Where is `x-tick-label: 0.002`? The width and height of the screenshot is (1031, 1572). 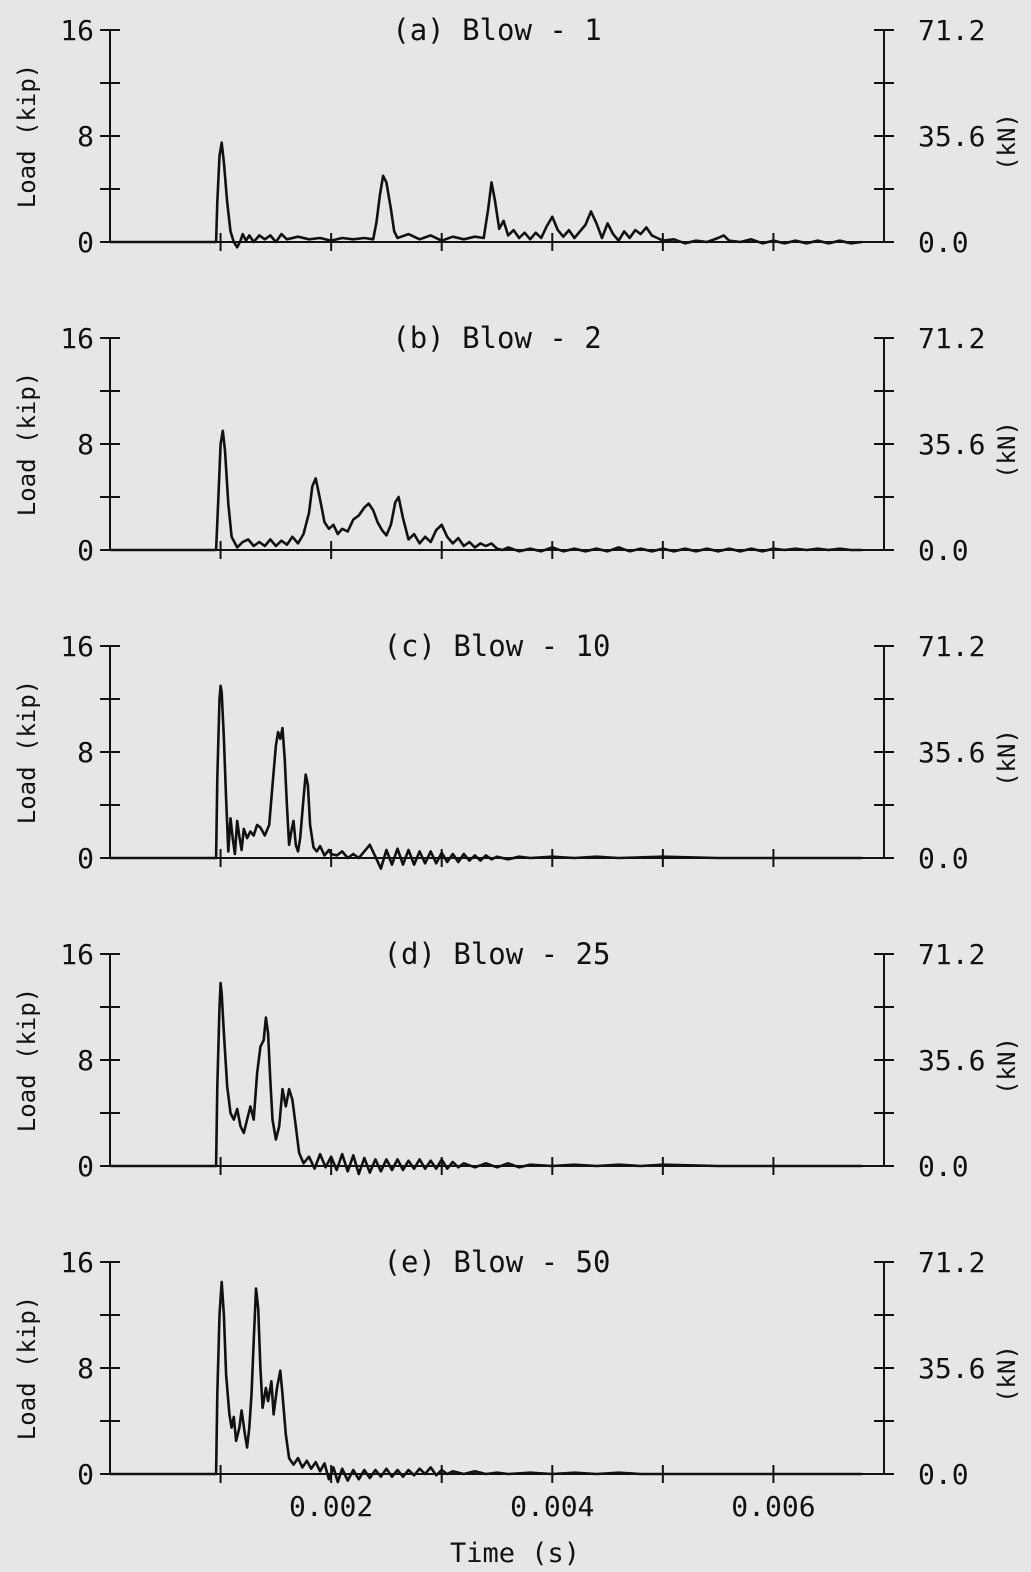
x-tick-label: 0.002 is located at coordinates (331, 1506).